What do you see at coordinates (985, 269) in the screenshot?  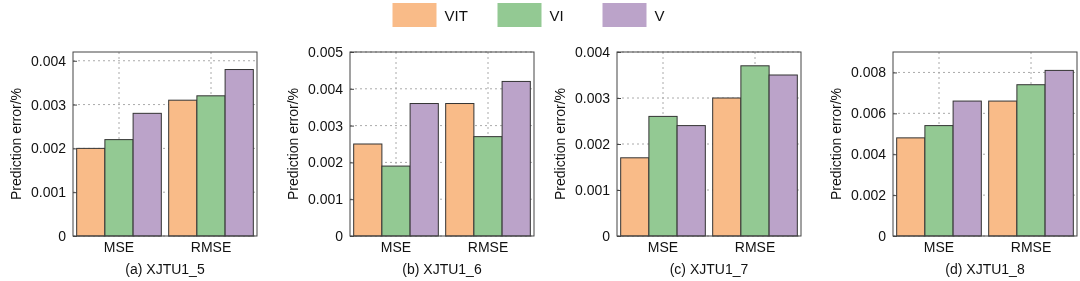 I see `x-axis-title: (d) XJTU1_8` at bounding box center [985, 269].